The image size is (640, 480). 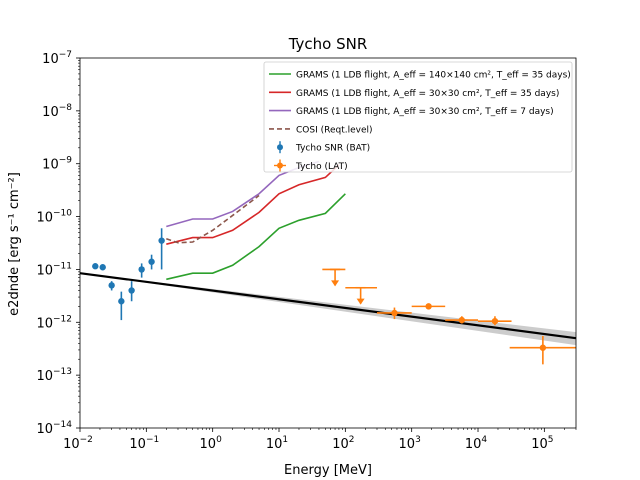 I want to click on x-axis-label: Energy [MeV], so click(x=328, y=470).